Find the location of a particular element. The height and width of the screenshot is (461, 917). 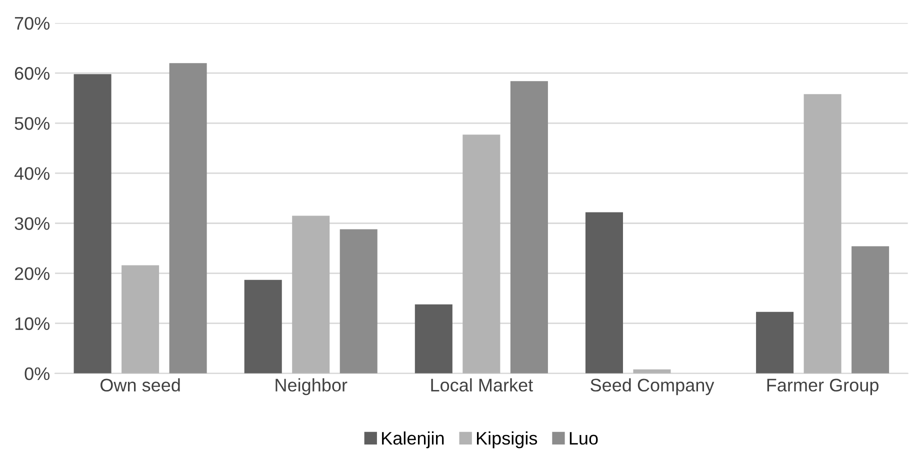

legend-label: Luo is located at coordinates (584, 438).